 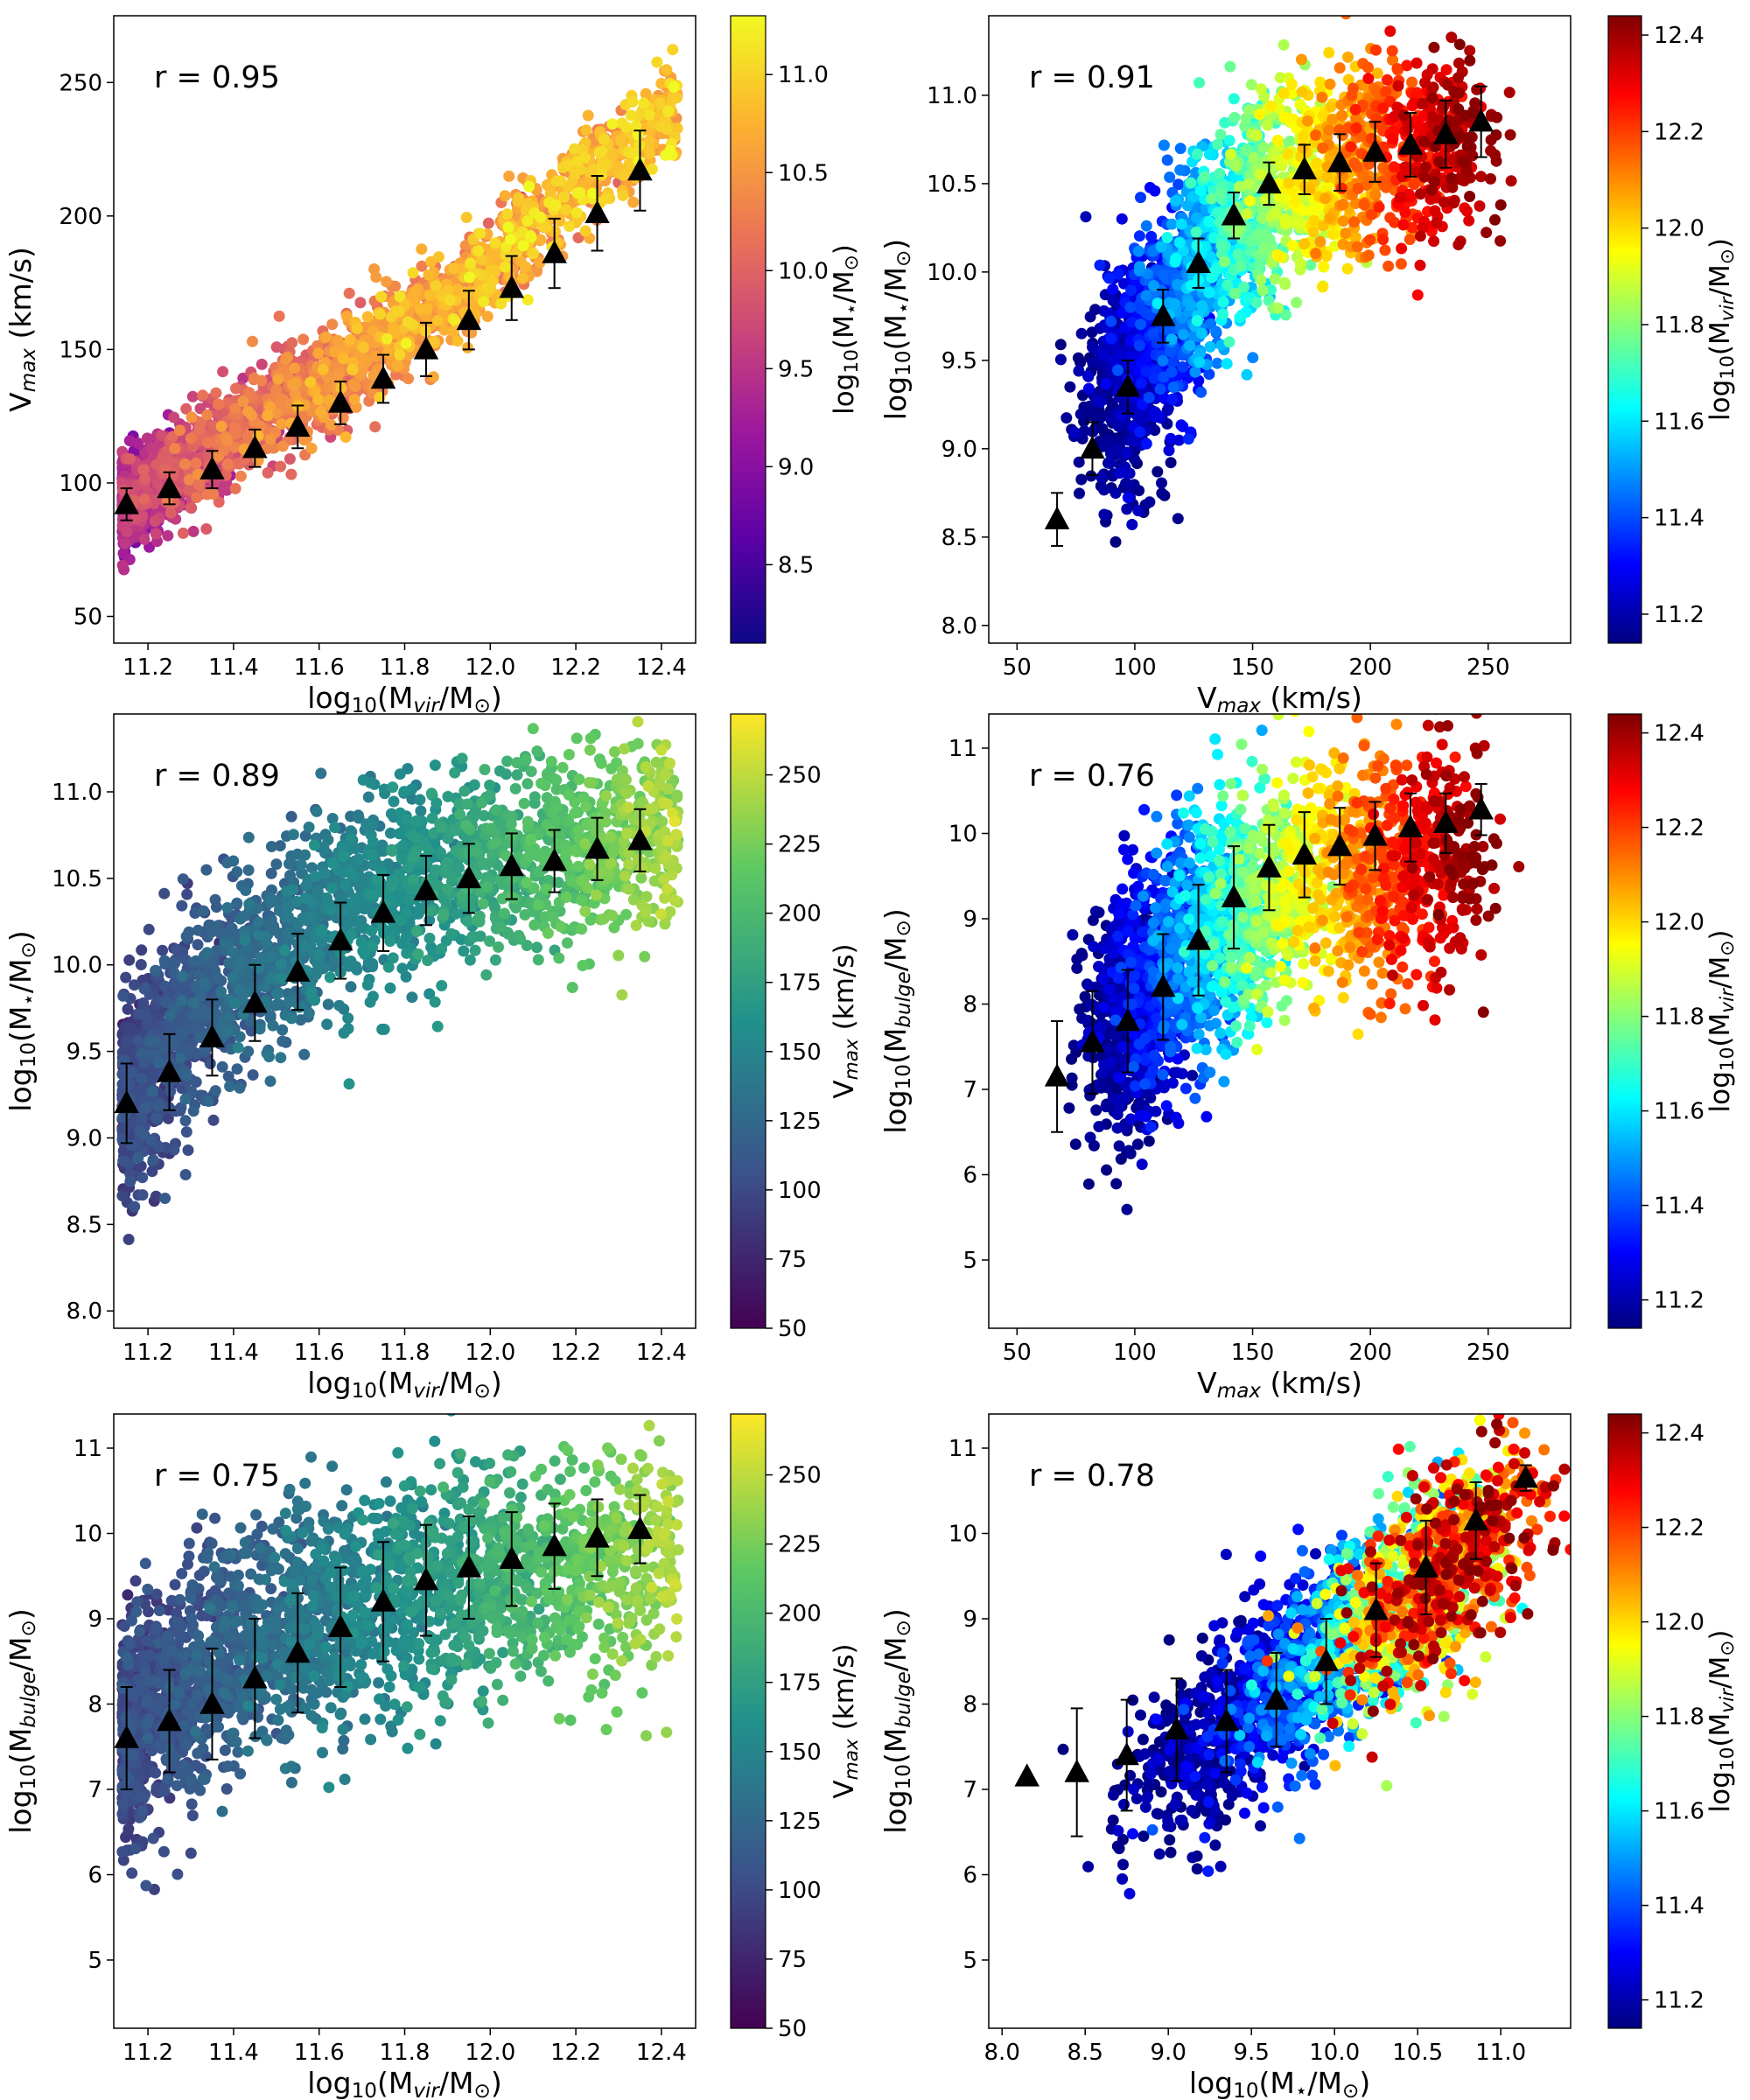 What do you see at coordinates (748, 329) in the screenshot?
I see `colorbar-gradient` at bounding box center [748, 329].